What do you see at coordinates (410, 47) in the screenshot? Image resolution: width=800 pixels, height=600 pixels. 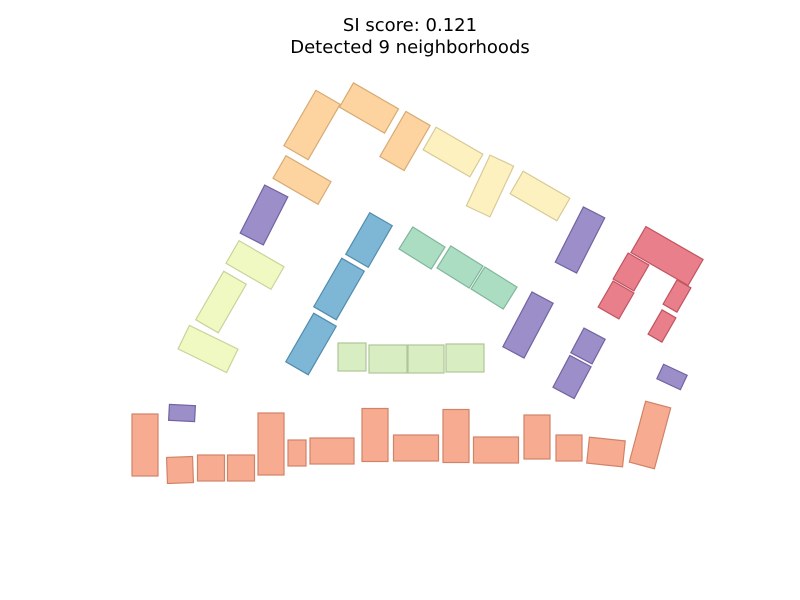 I see `title-neighborhood-count: Detected 9 neighborhoods` at bounding box center [410, 47].